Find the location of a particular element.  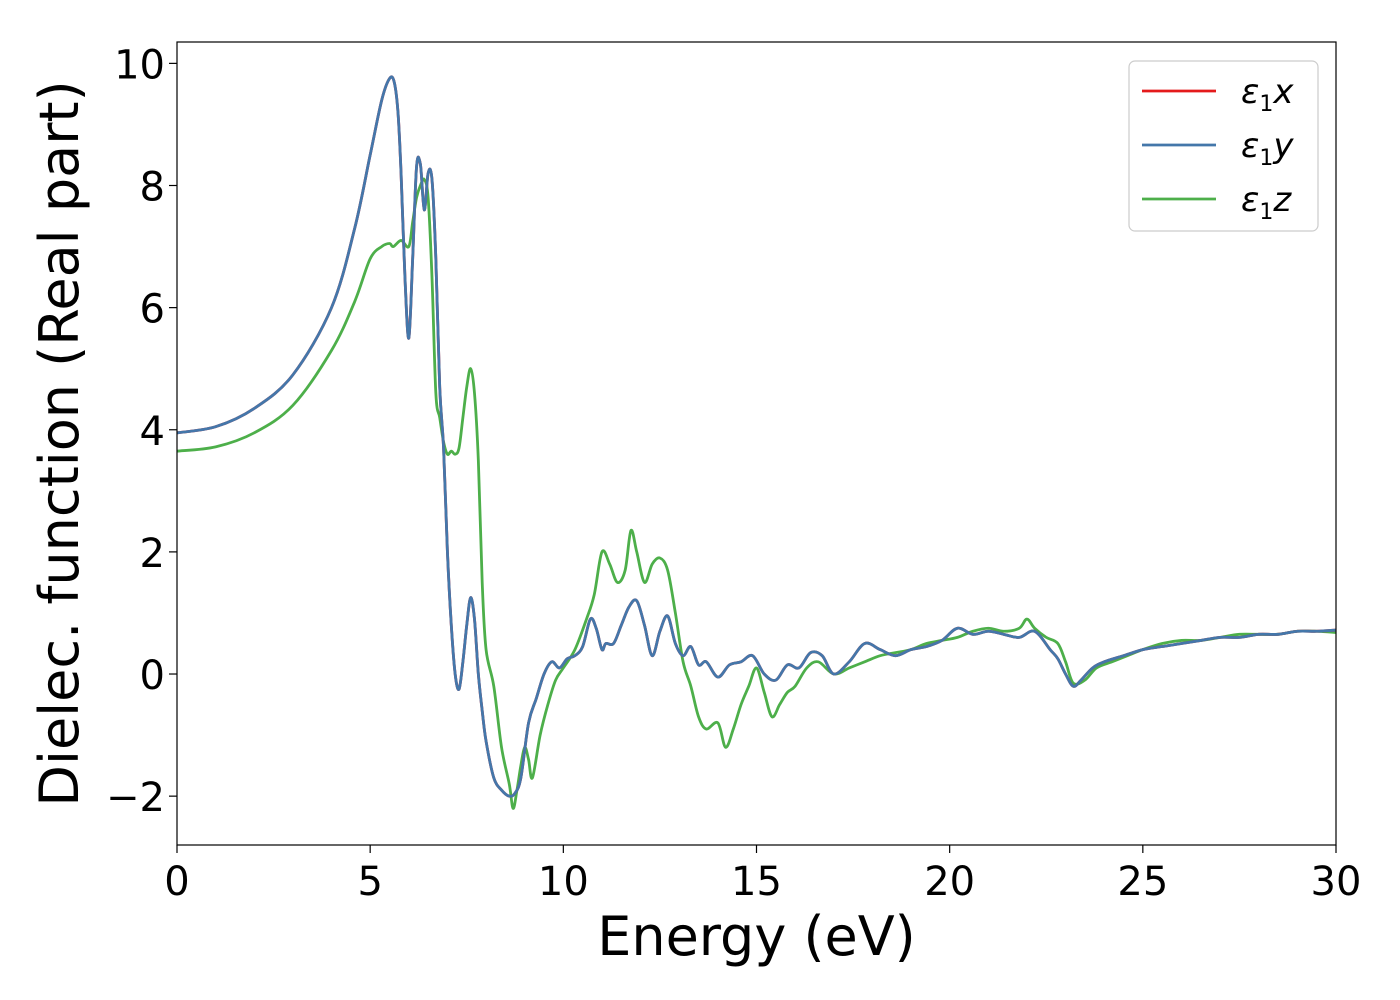

y-axis-ticks: −2 0 2 4 6 8 10 is located at coordinates (141, 431).